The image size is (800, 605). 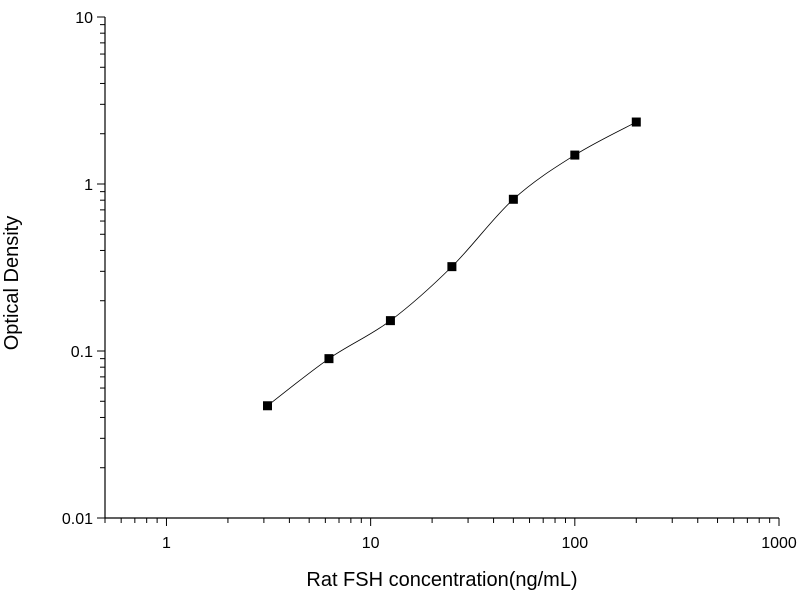 What do you see at coordinates (779, 543) in the screenshot?
I see `x-tick-label: 1000` at bounding box center [779, 543].